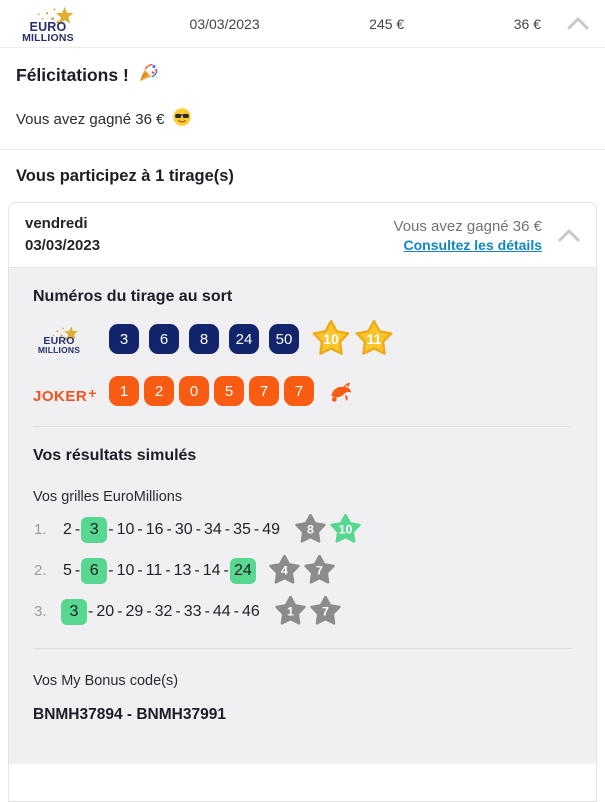  What do you see at coordinates (229, 391) in the screenshot?
I see `joker-number-ball: 5` at bounding box center [229, 391].